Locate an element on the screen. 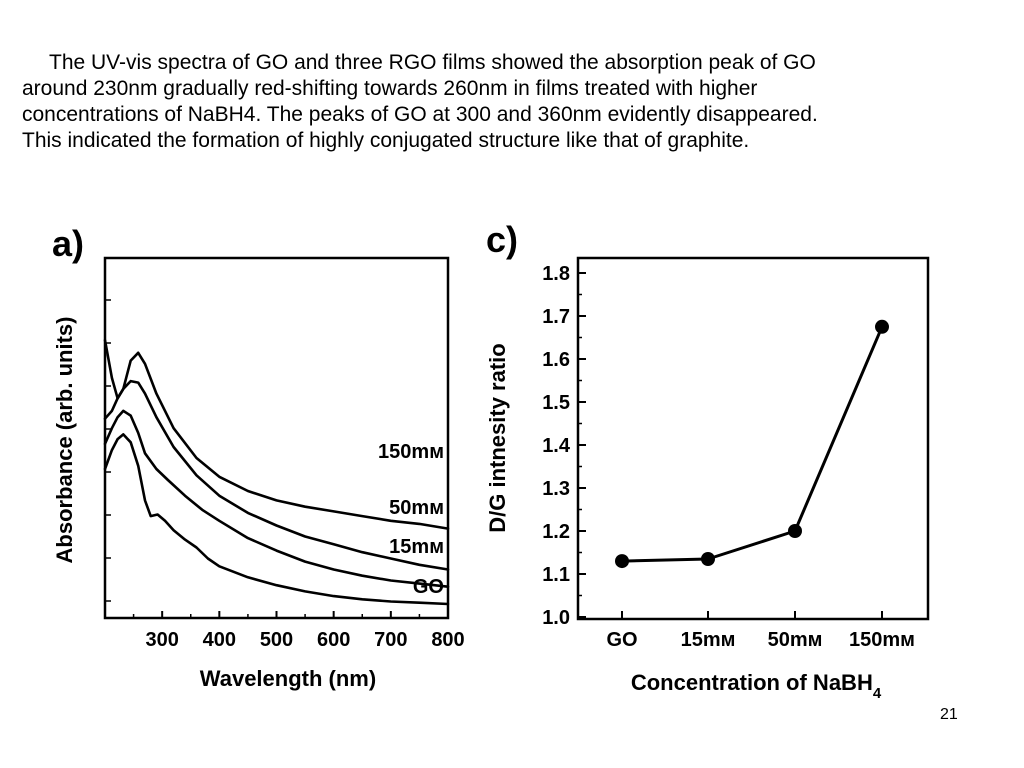 This screenshot has height=768, width=1024. page-number: 21 is located at coordinates (949, 714).